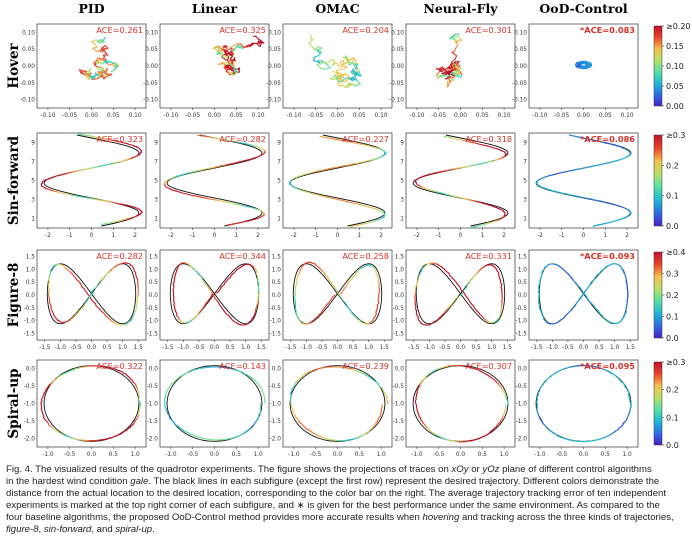  Describe the element at coordinates (607, 139) in the screenshot. I see `ace-label: *ACE=0.086` at that location.